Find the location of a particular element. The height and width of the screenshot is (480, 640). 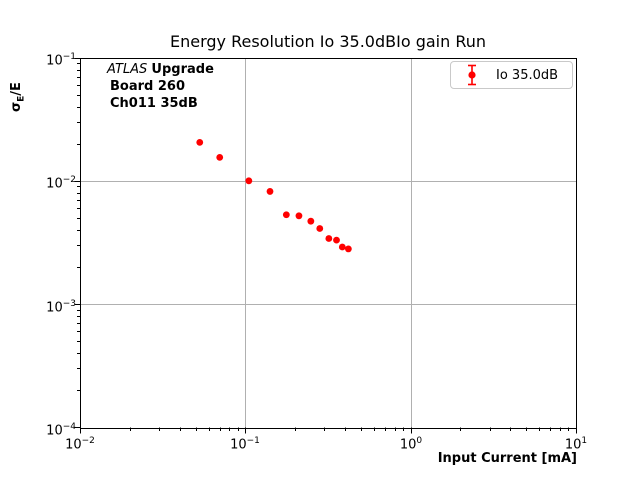

chart-title: Energy Resolution Io 35.0dBIo gain Run is located at coordinates (328, 41).